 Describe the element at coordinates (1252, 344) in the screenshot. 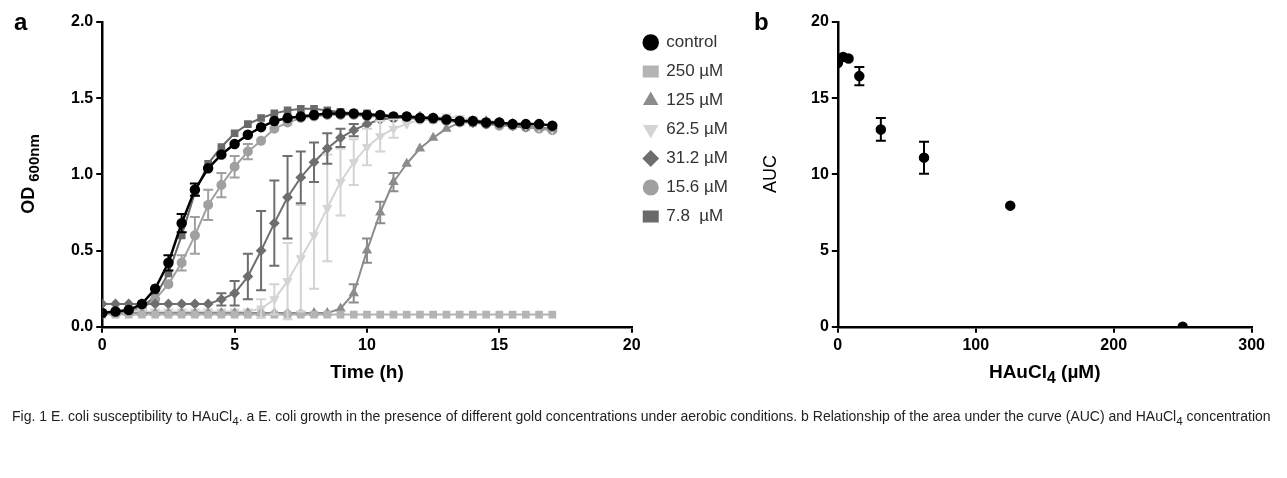

I see `x-tick-label: 300` at that location.